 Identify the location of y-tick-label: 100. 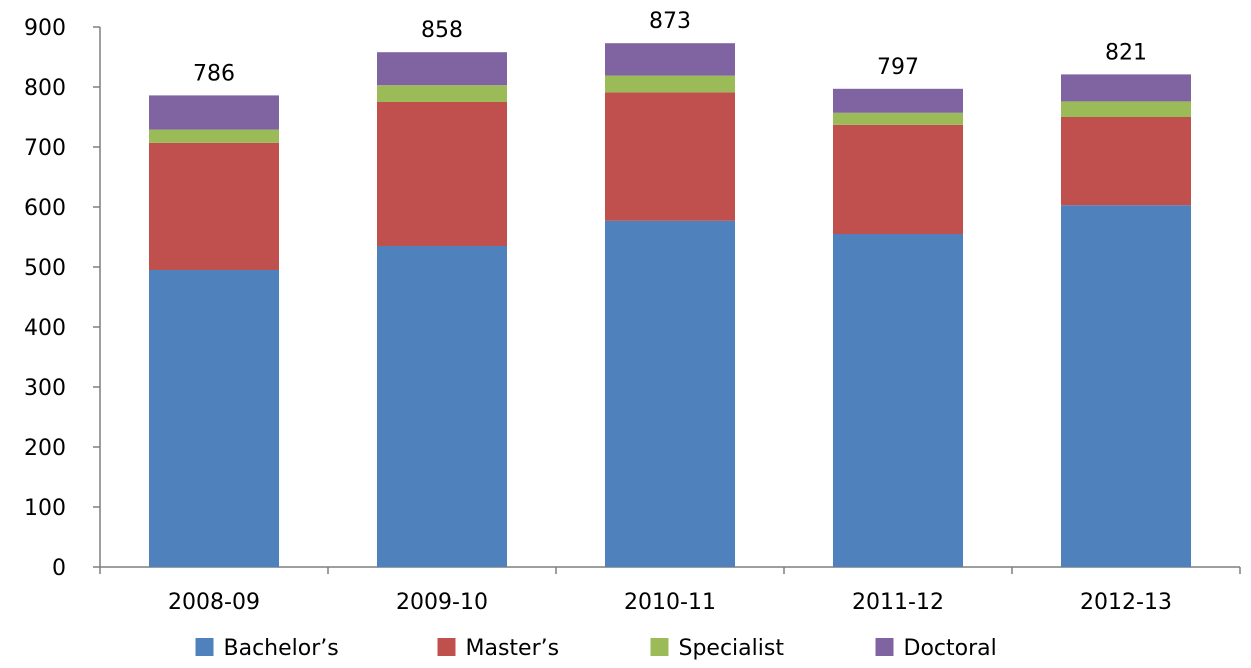
(45, 508).